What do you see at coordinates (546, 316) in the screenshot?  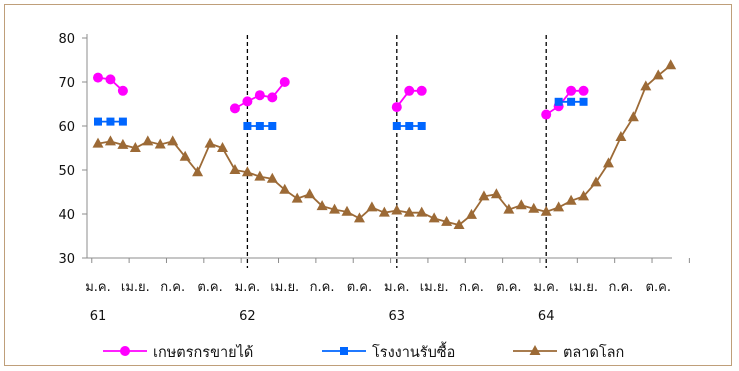 I see `x-year-label: 64` at bounding box center [546, 316].